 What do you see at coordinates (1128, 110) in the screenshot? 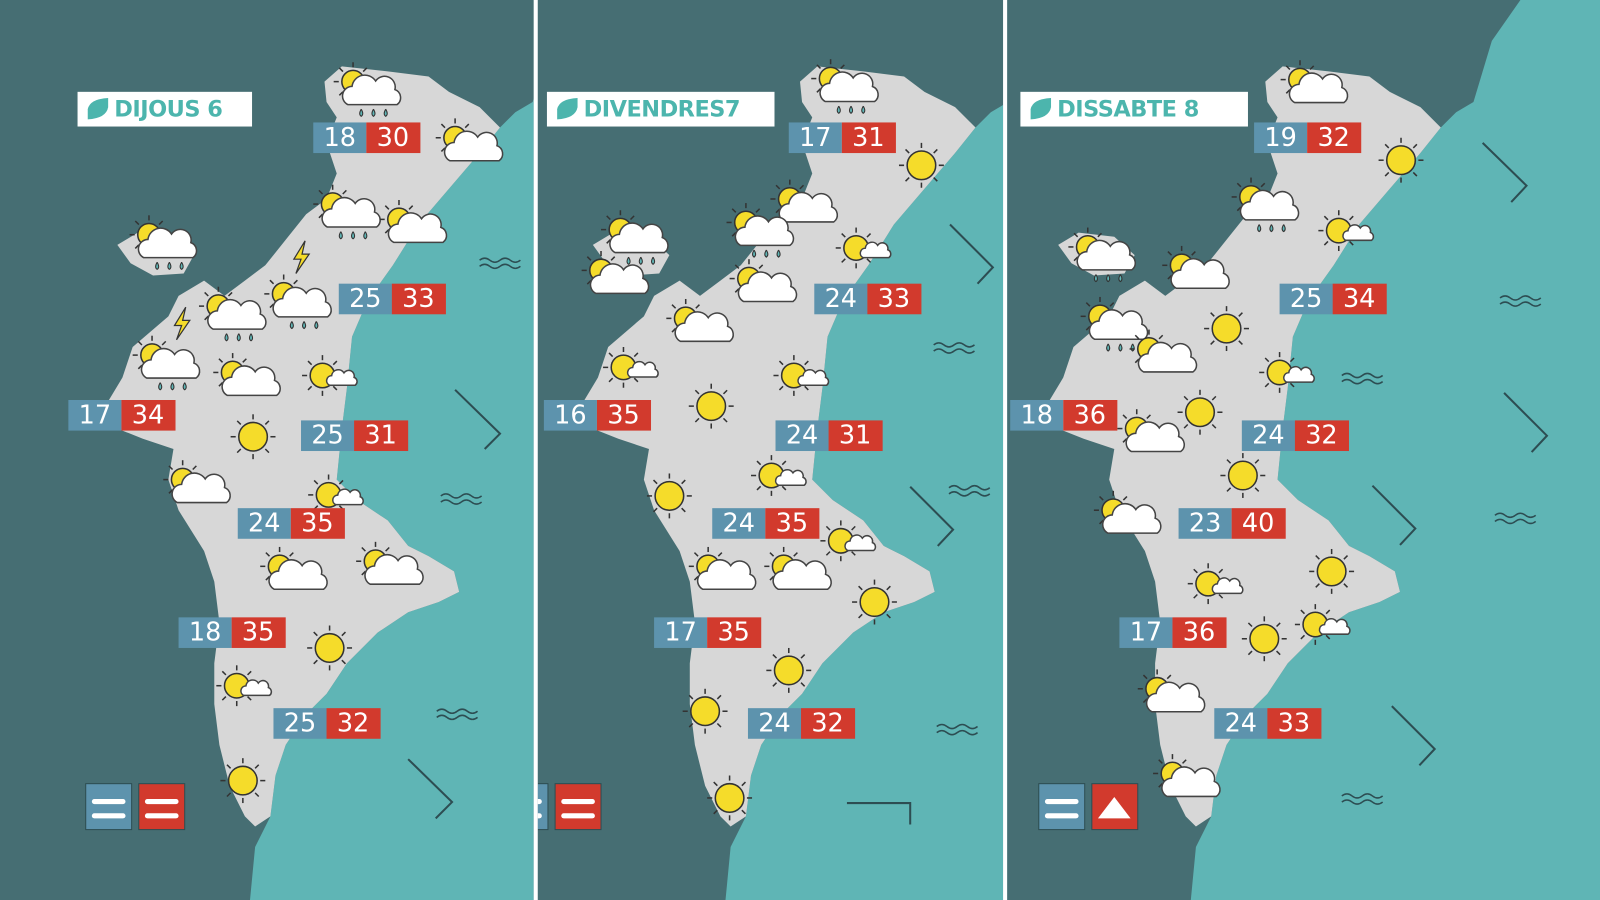
I see `panel-title: DISSABTE 8` at bounding box center [1128, 110].